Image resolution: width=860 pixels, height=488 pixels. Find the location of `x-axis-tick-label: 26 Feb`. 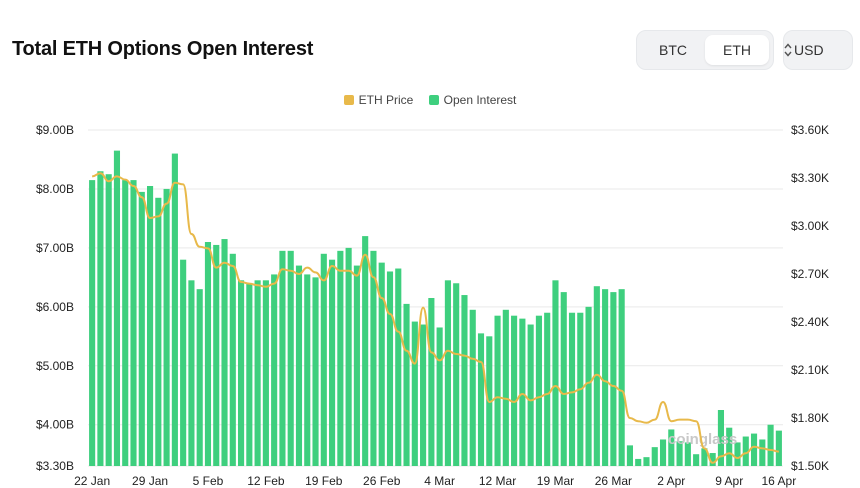

x-axis-tick-label: 26 Feb is located at coordinates (382, 481).